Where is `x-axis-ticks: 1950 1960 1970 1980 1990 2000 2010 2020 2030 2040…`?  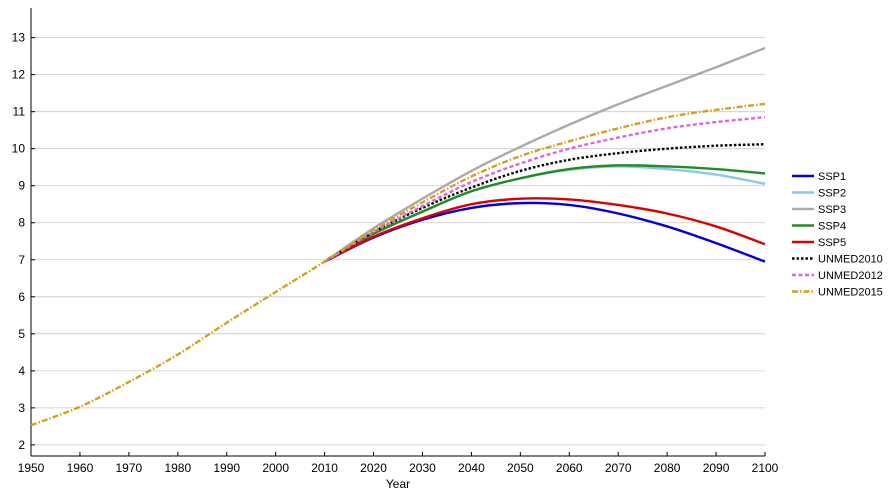 x-axis-ticks: 1950 1960 1970 1980 1990 2000 2010 2020 2030 2040… is located at coordinates (398, 463).